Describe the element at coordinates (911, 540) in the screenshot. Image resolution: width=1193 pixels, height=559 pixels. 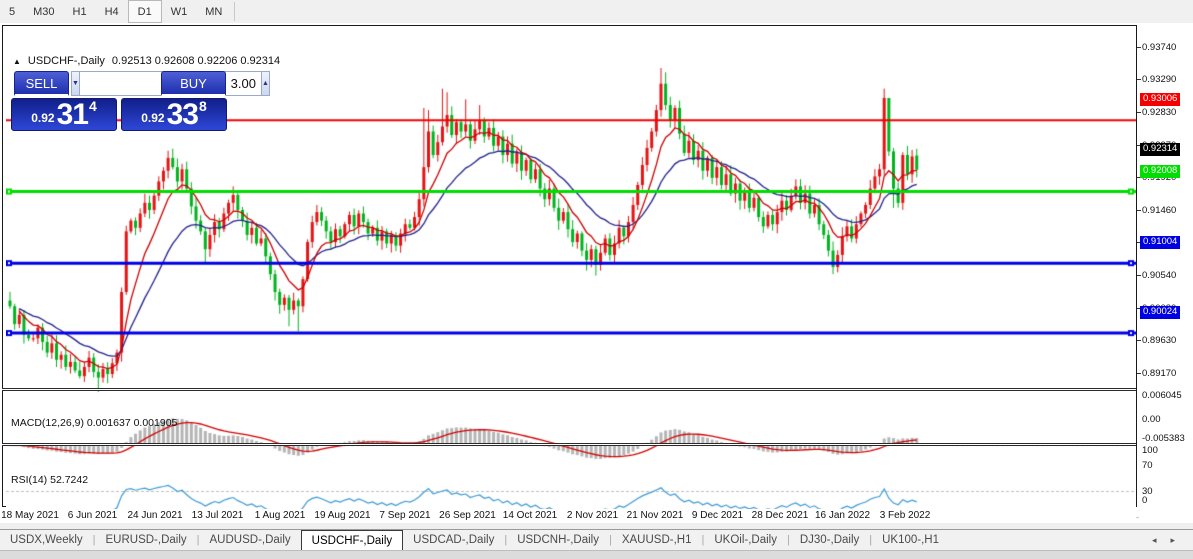
I see `tab-uk100-h1: UK100-,H1` at that location.